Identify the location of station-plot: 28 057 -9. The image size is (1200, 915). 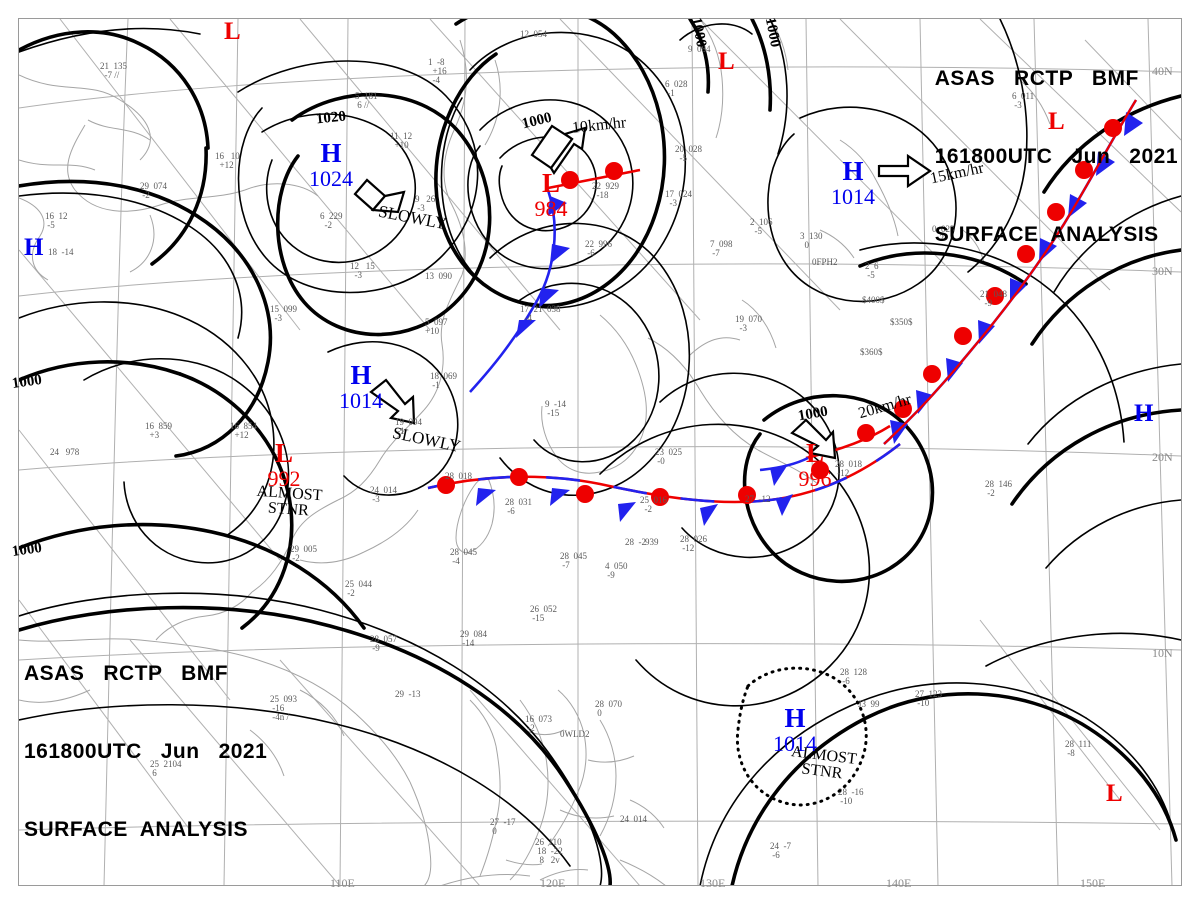
(383, 643).